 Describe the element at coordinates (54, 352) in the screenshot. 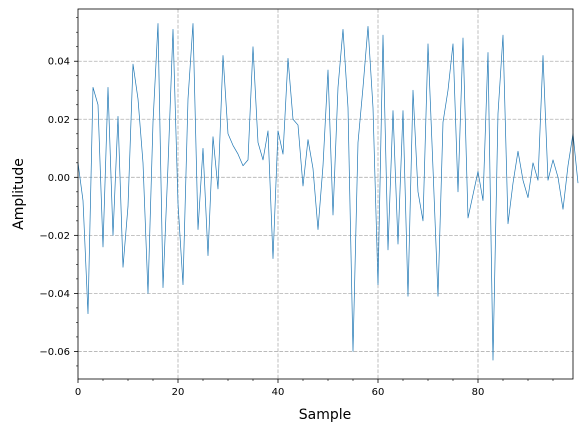

I see `y-tick-label: −0.06` at that location.